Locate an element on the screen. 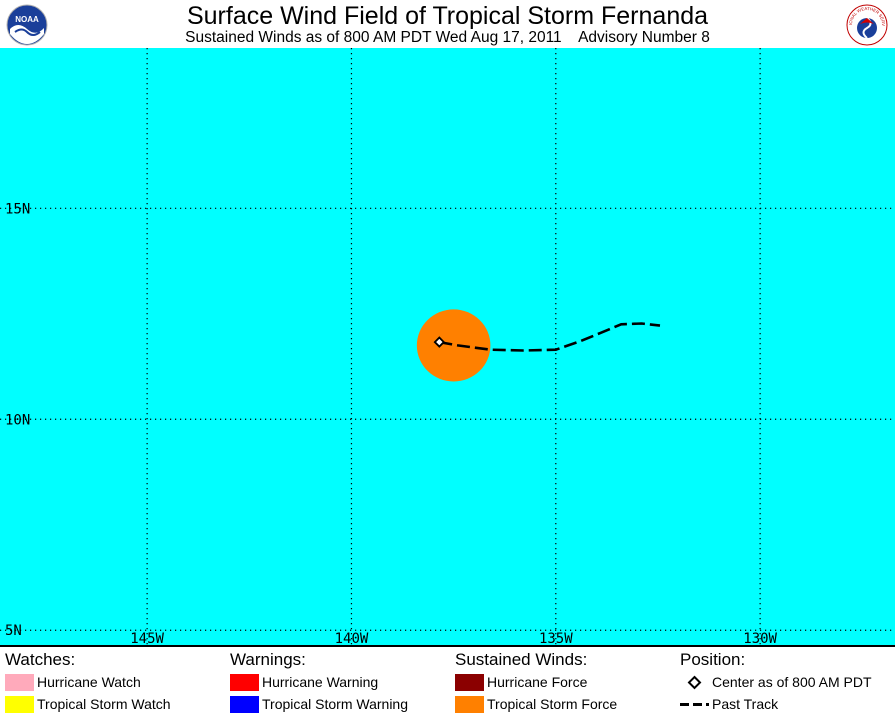 This screenshot has width=895, height=716. wind-field-layer is located at coordinates (453, 345).